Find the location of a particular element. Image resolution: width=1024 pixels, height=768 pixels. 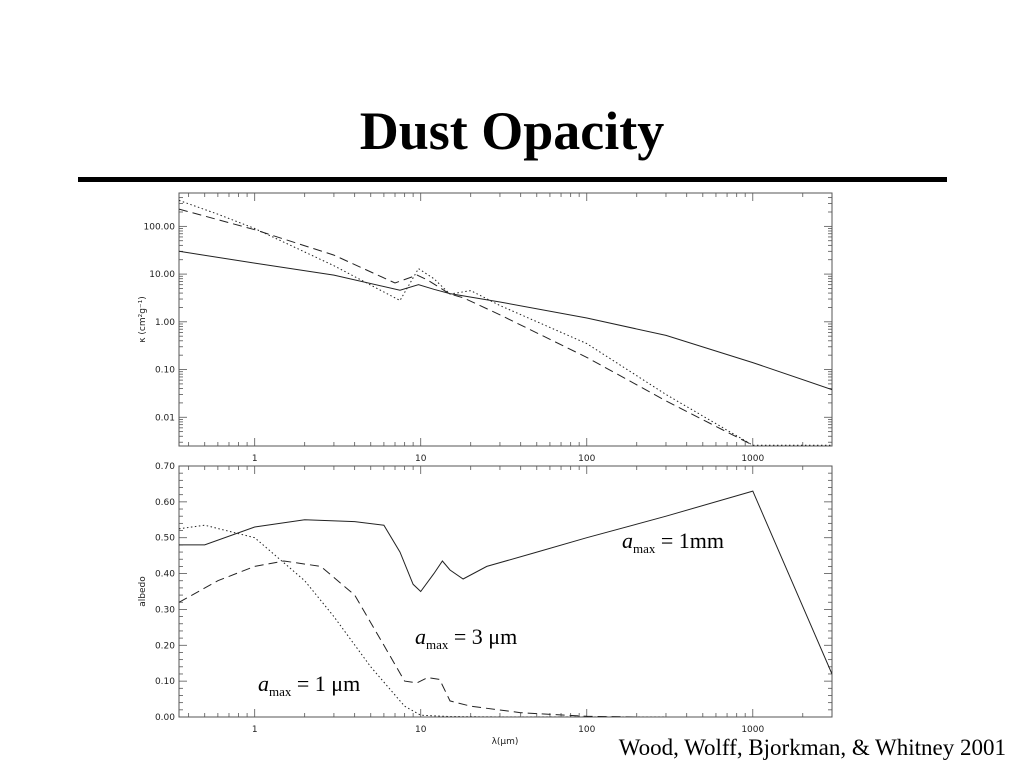

y-tick-label: 0.50 is located at coordinates (165, 539).